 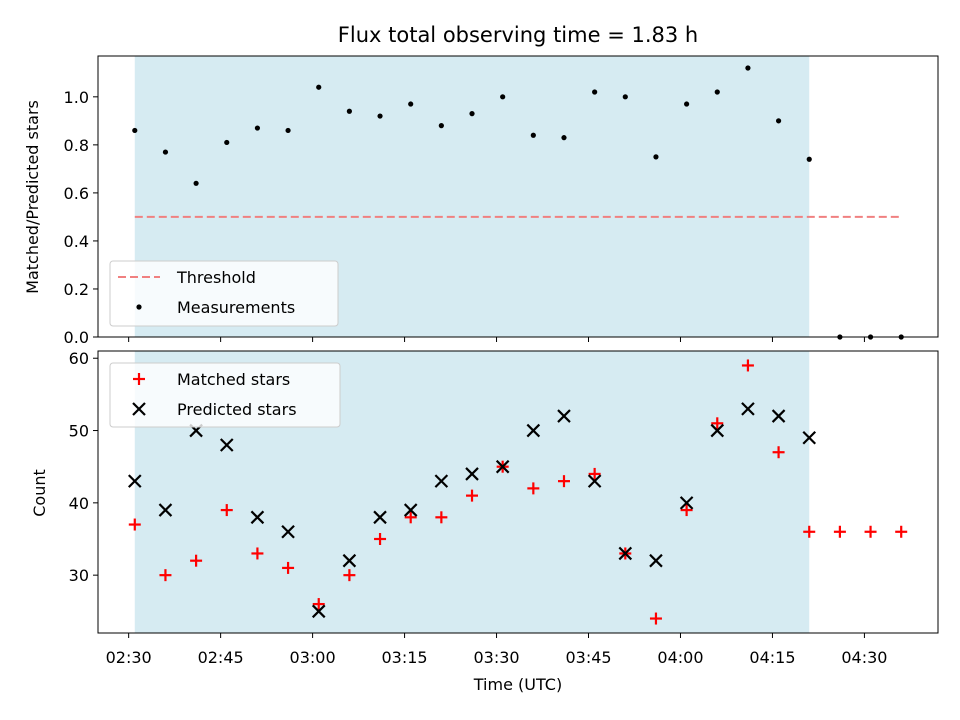 I want to click on x-tick-label: 02:45, so click(x=221, y=657).